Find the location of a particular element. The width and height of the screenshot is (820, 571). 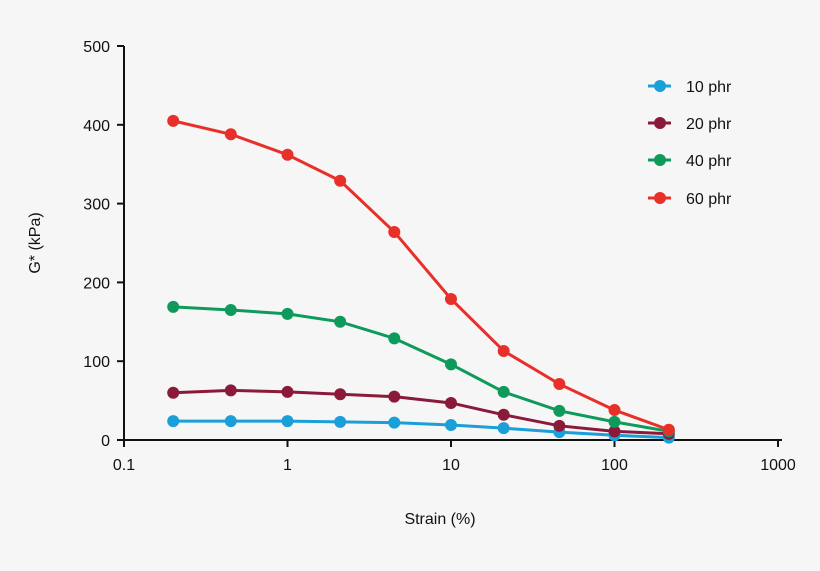

x-tick-label: 1000 is located at coordinates (778, 465).